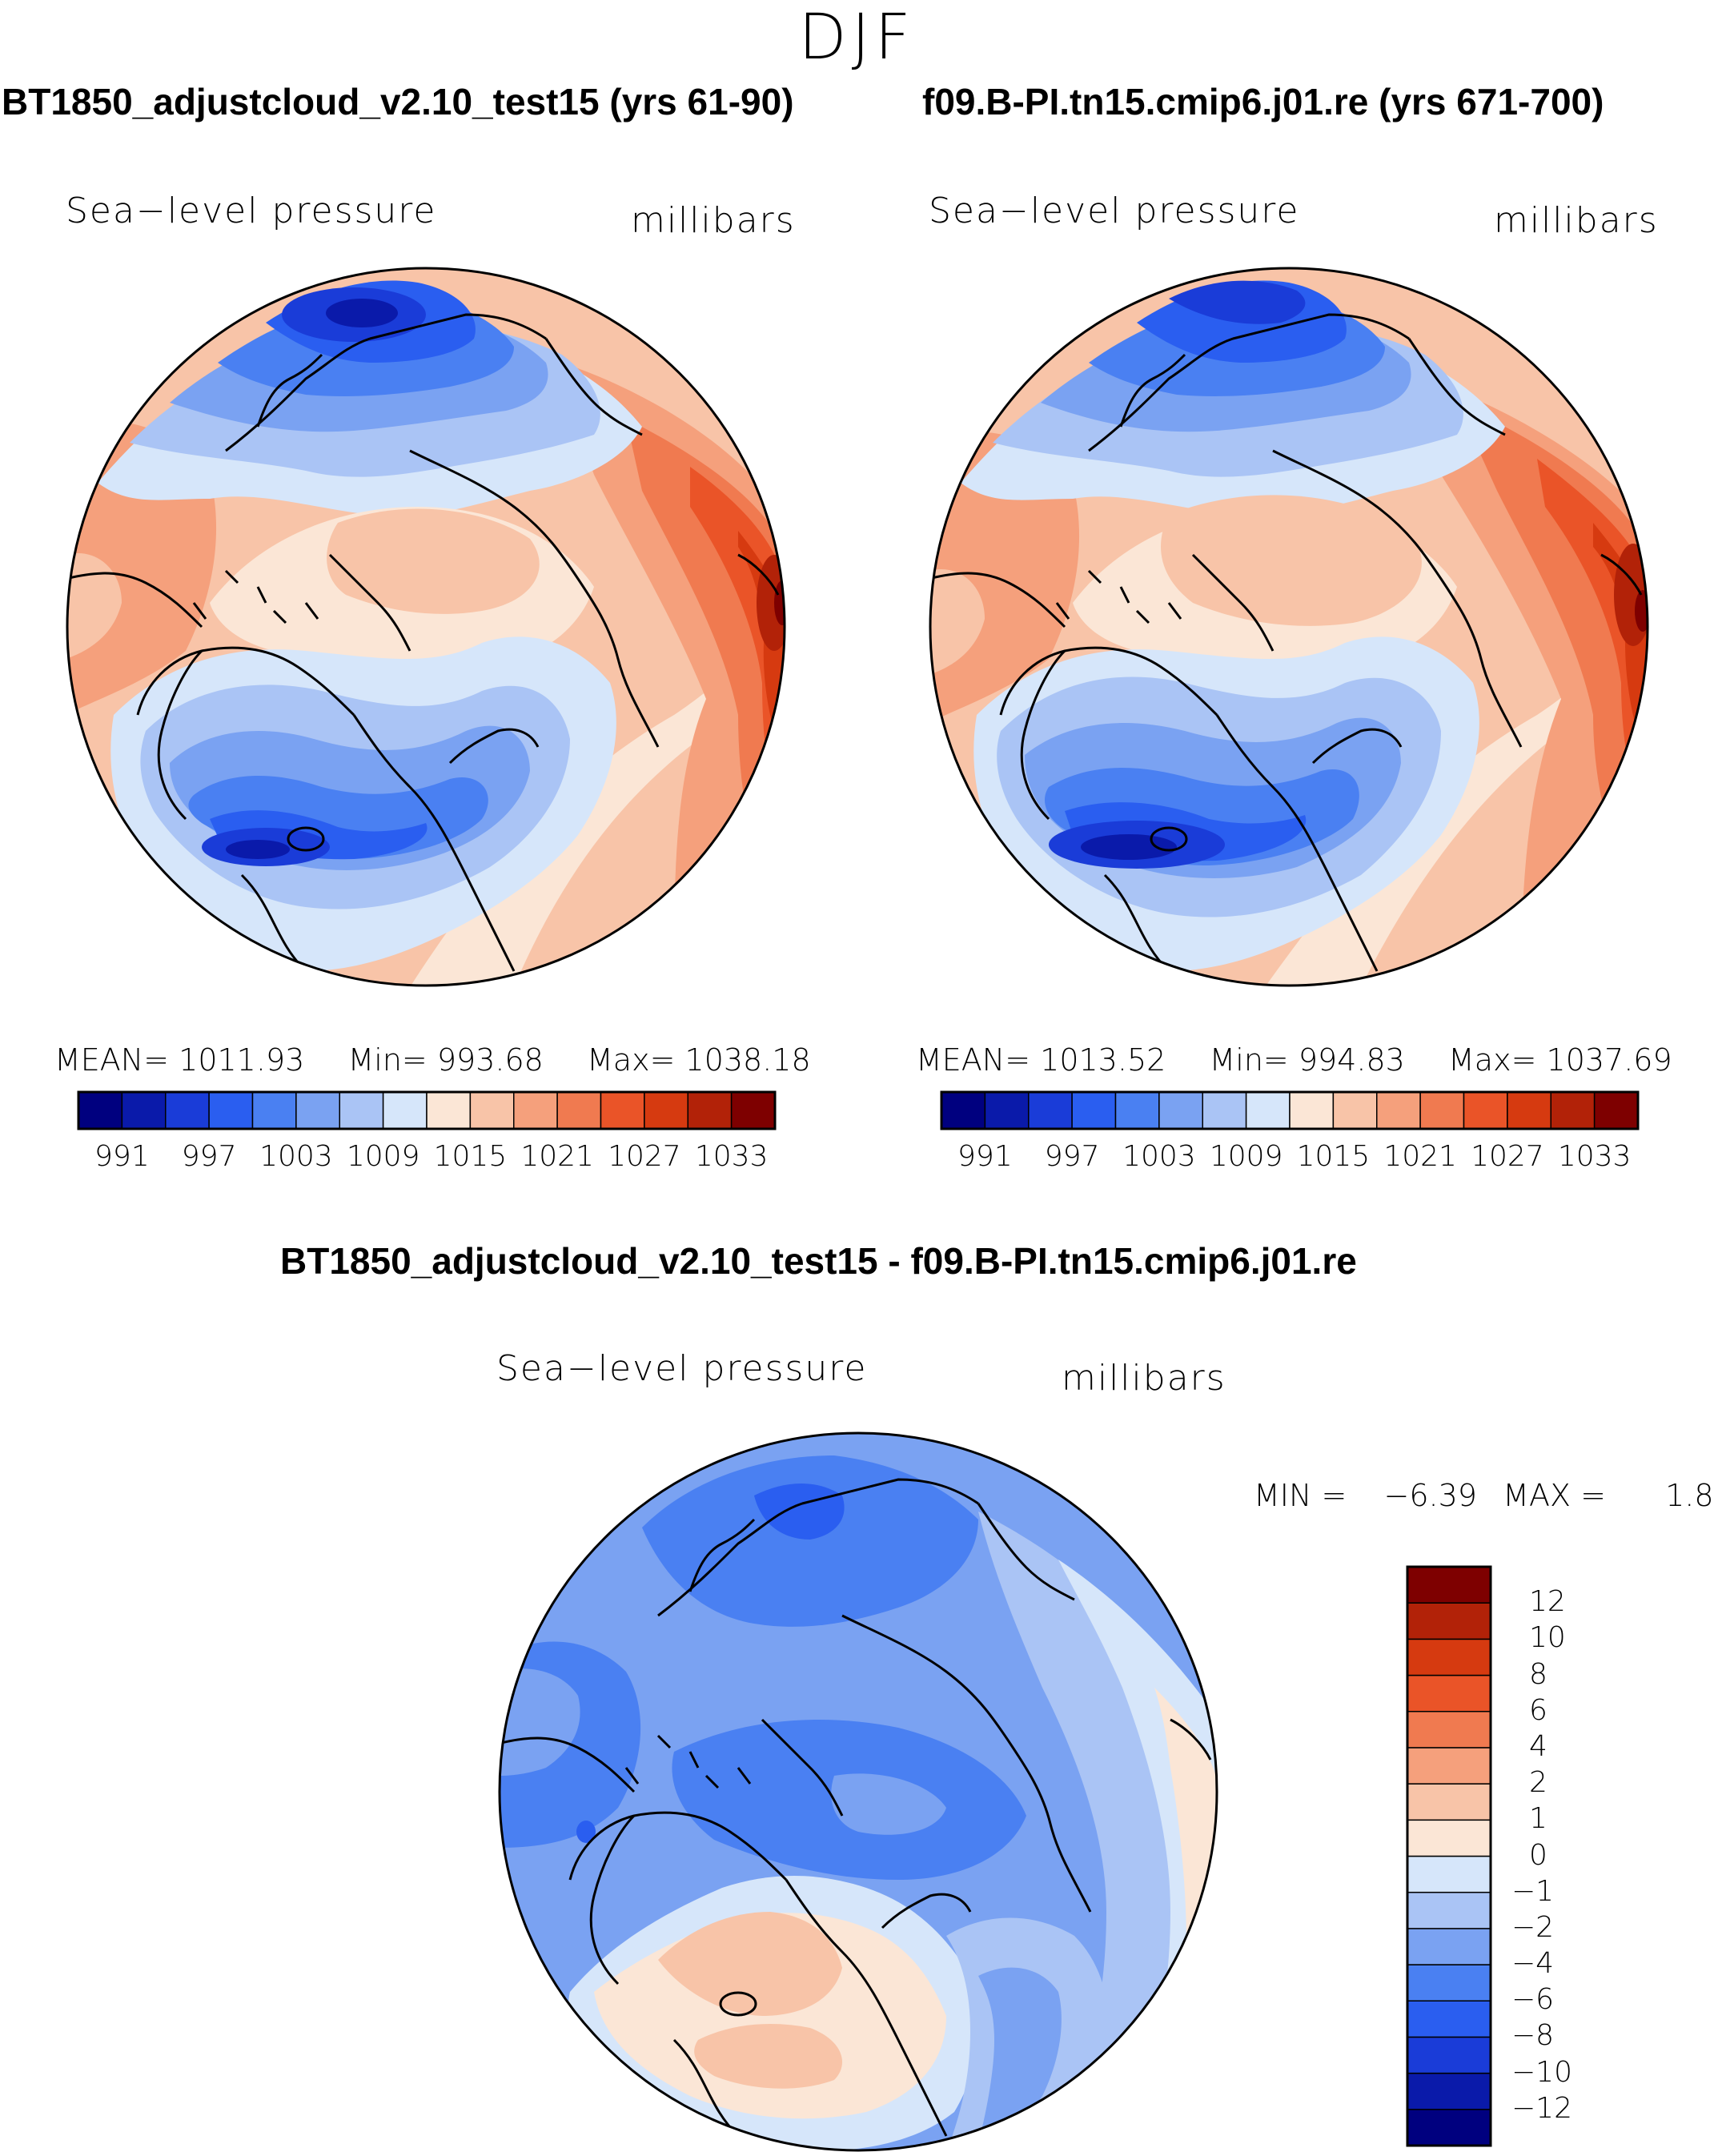 The width and height of the screenshot is (1714, 2156). What do you see at coordinates (1538, 1710) in the screenshot?
I see `colorbar-diff-tick-label: 6` at bounding box center [1538, 1710].